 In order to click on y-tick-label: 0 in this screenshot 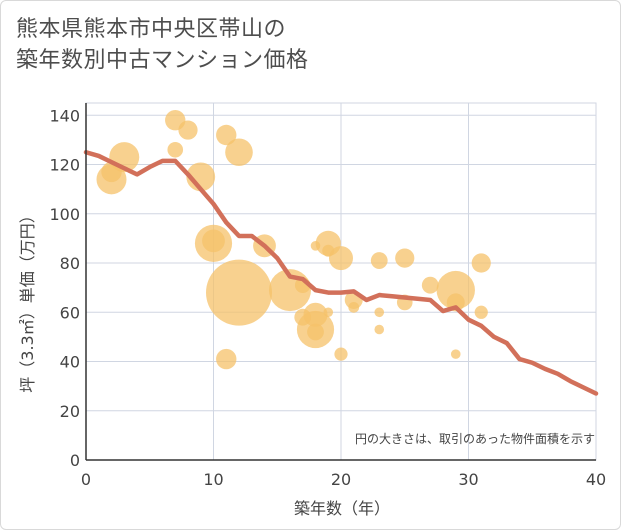, I will do `click(75, 460)`.